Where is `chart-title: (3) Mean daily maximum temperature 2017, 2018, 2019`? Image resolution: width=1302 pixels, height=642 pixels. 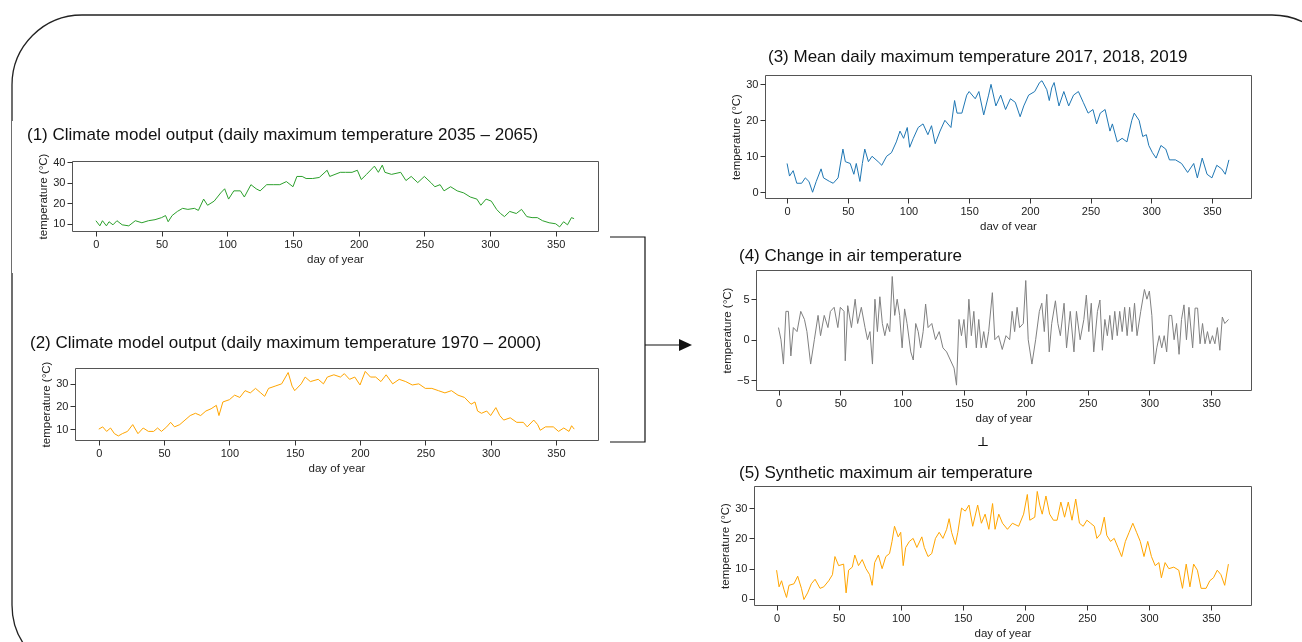 chart-title: (3) Mean daily maximum temperature 2017, 2018, 2019 is located at coordinates (978, 56).